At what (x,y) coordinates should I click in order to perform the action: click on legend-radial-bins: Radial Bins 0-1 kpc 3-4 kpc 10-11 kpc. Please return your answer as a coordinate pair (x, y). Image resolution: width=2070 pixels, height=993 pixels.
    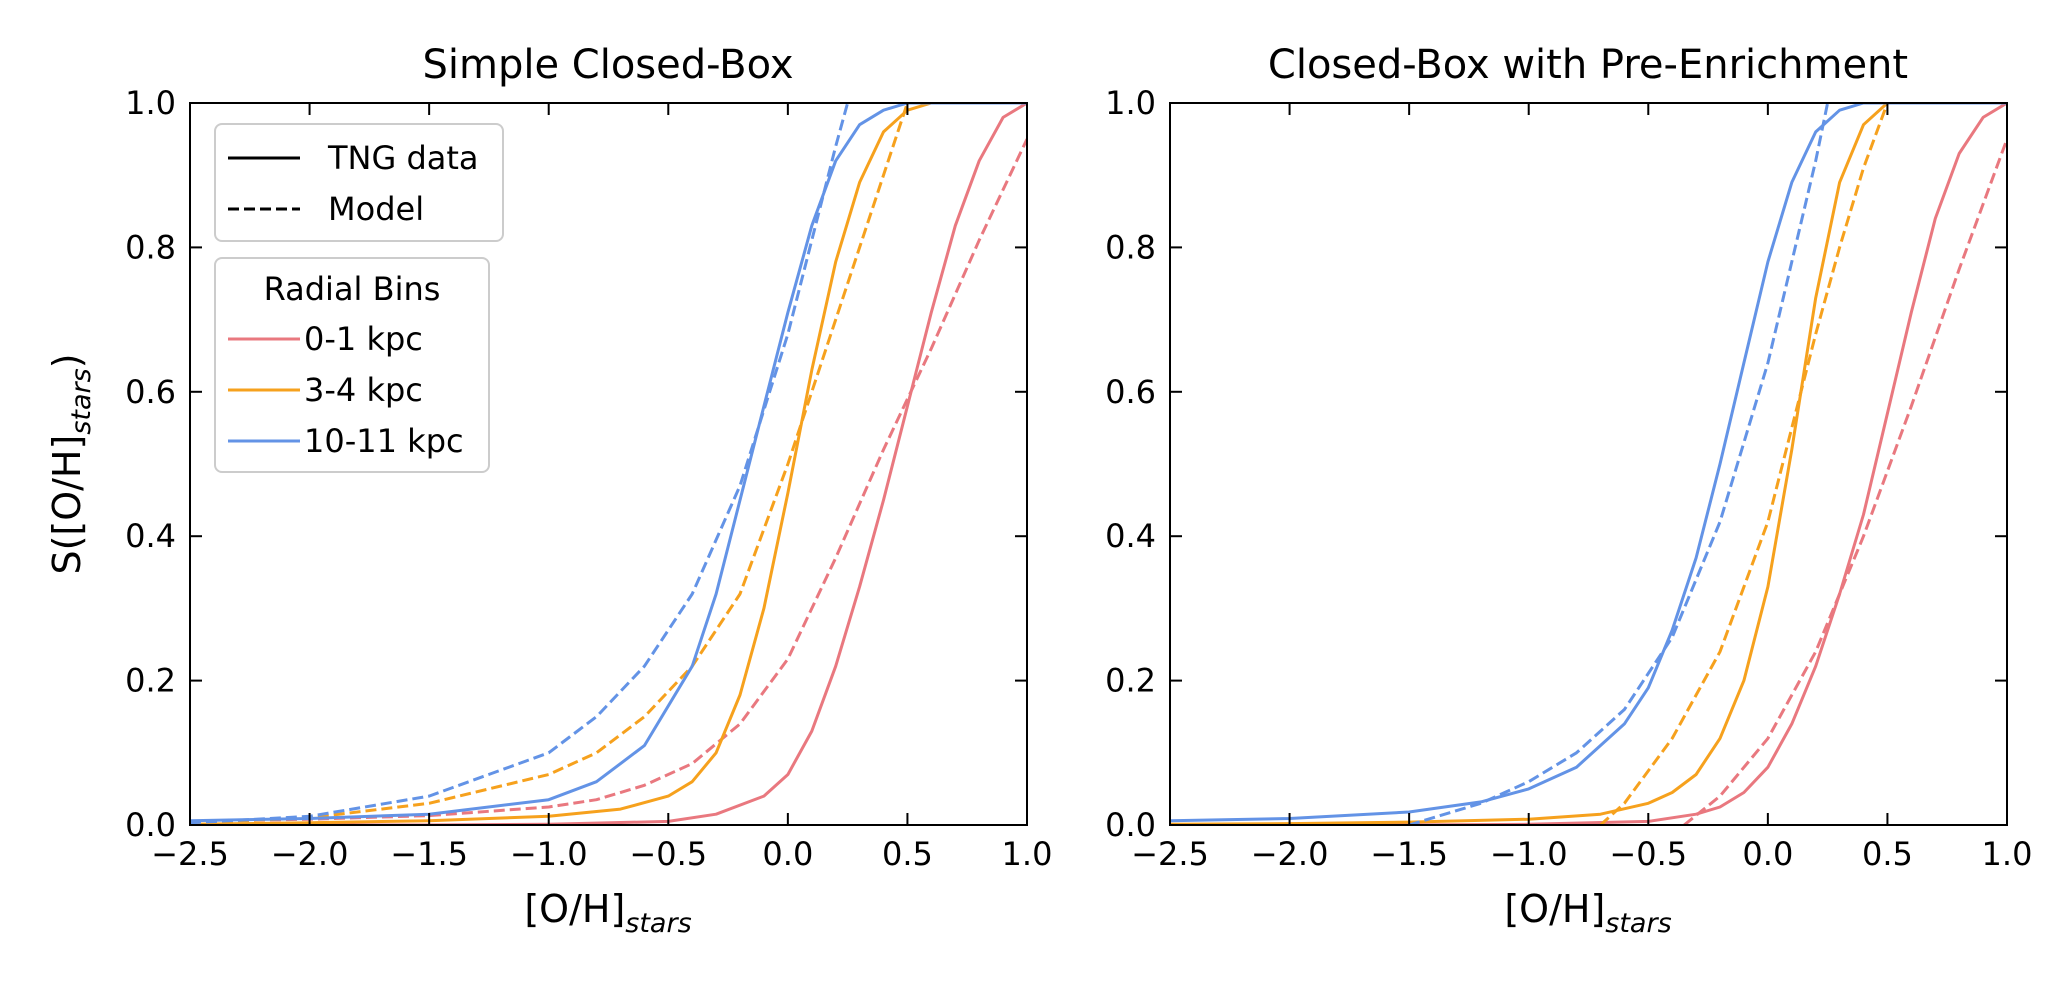
    Looking at the image, I should click on (352, 365).